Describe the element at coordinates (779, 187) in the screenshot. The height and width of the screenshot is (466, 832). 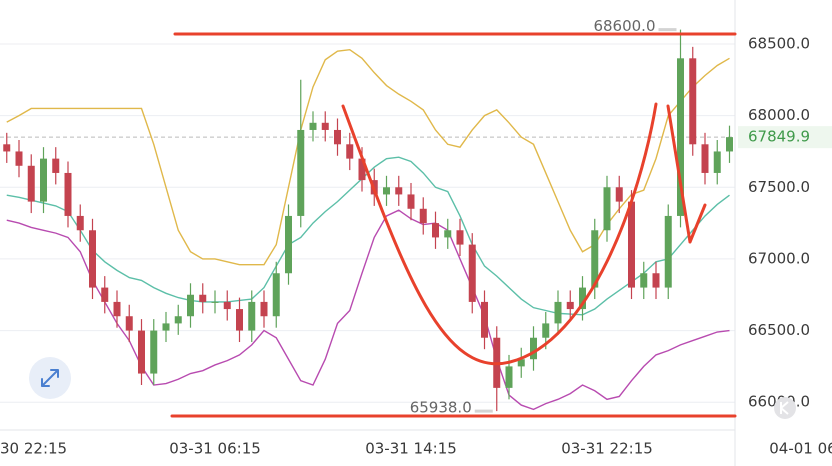
I see `y-tick-label: 67500.0` at that location.